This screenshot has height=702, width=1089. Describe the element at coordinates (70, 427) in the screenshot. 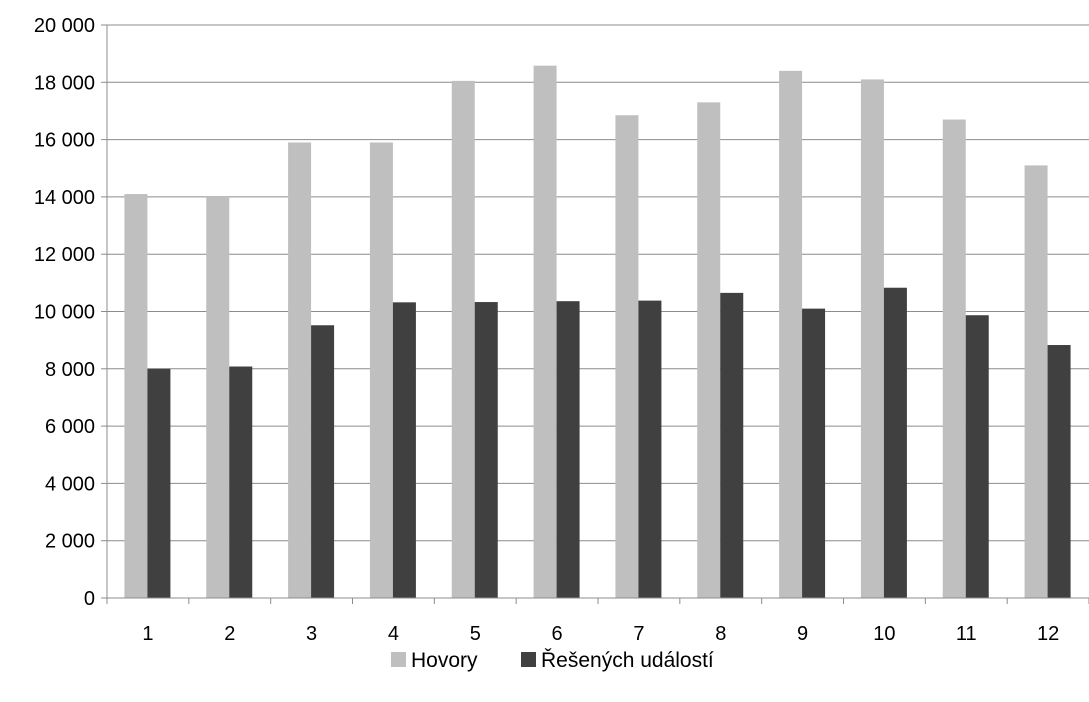

I see `y-tick-label: 6 000` at that location.